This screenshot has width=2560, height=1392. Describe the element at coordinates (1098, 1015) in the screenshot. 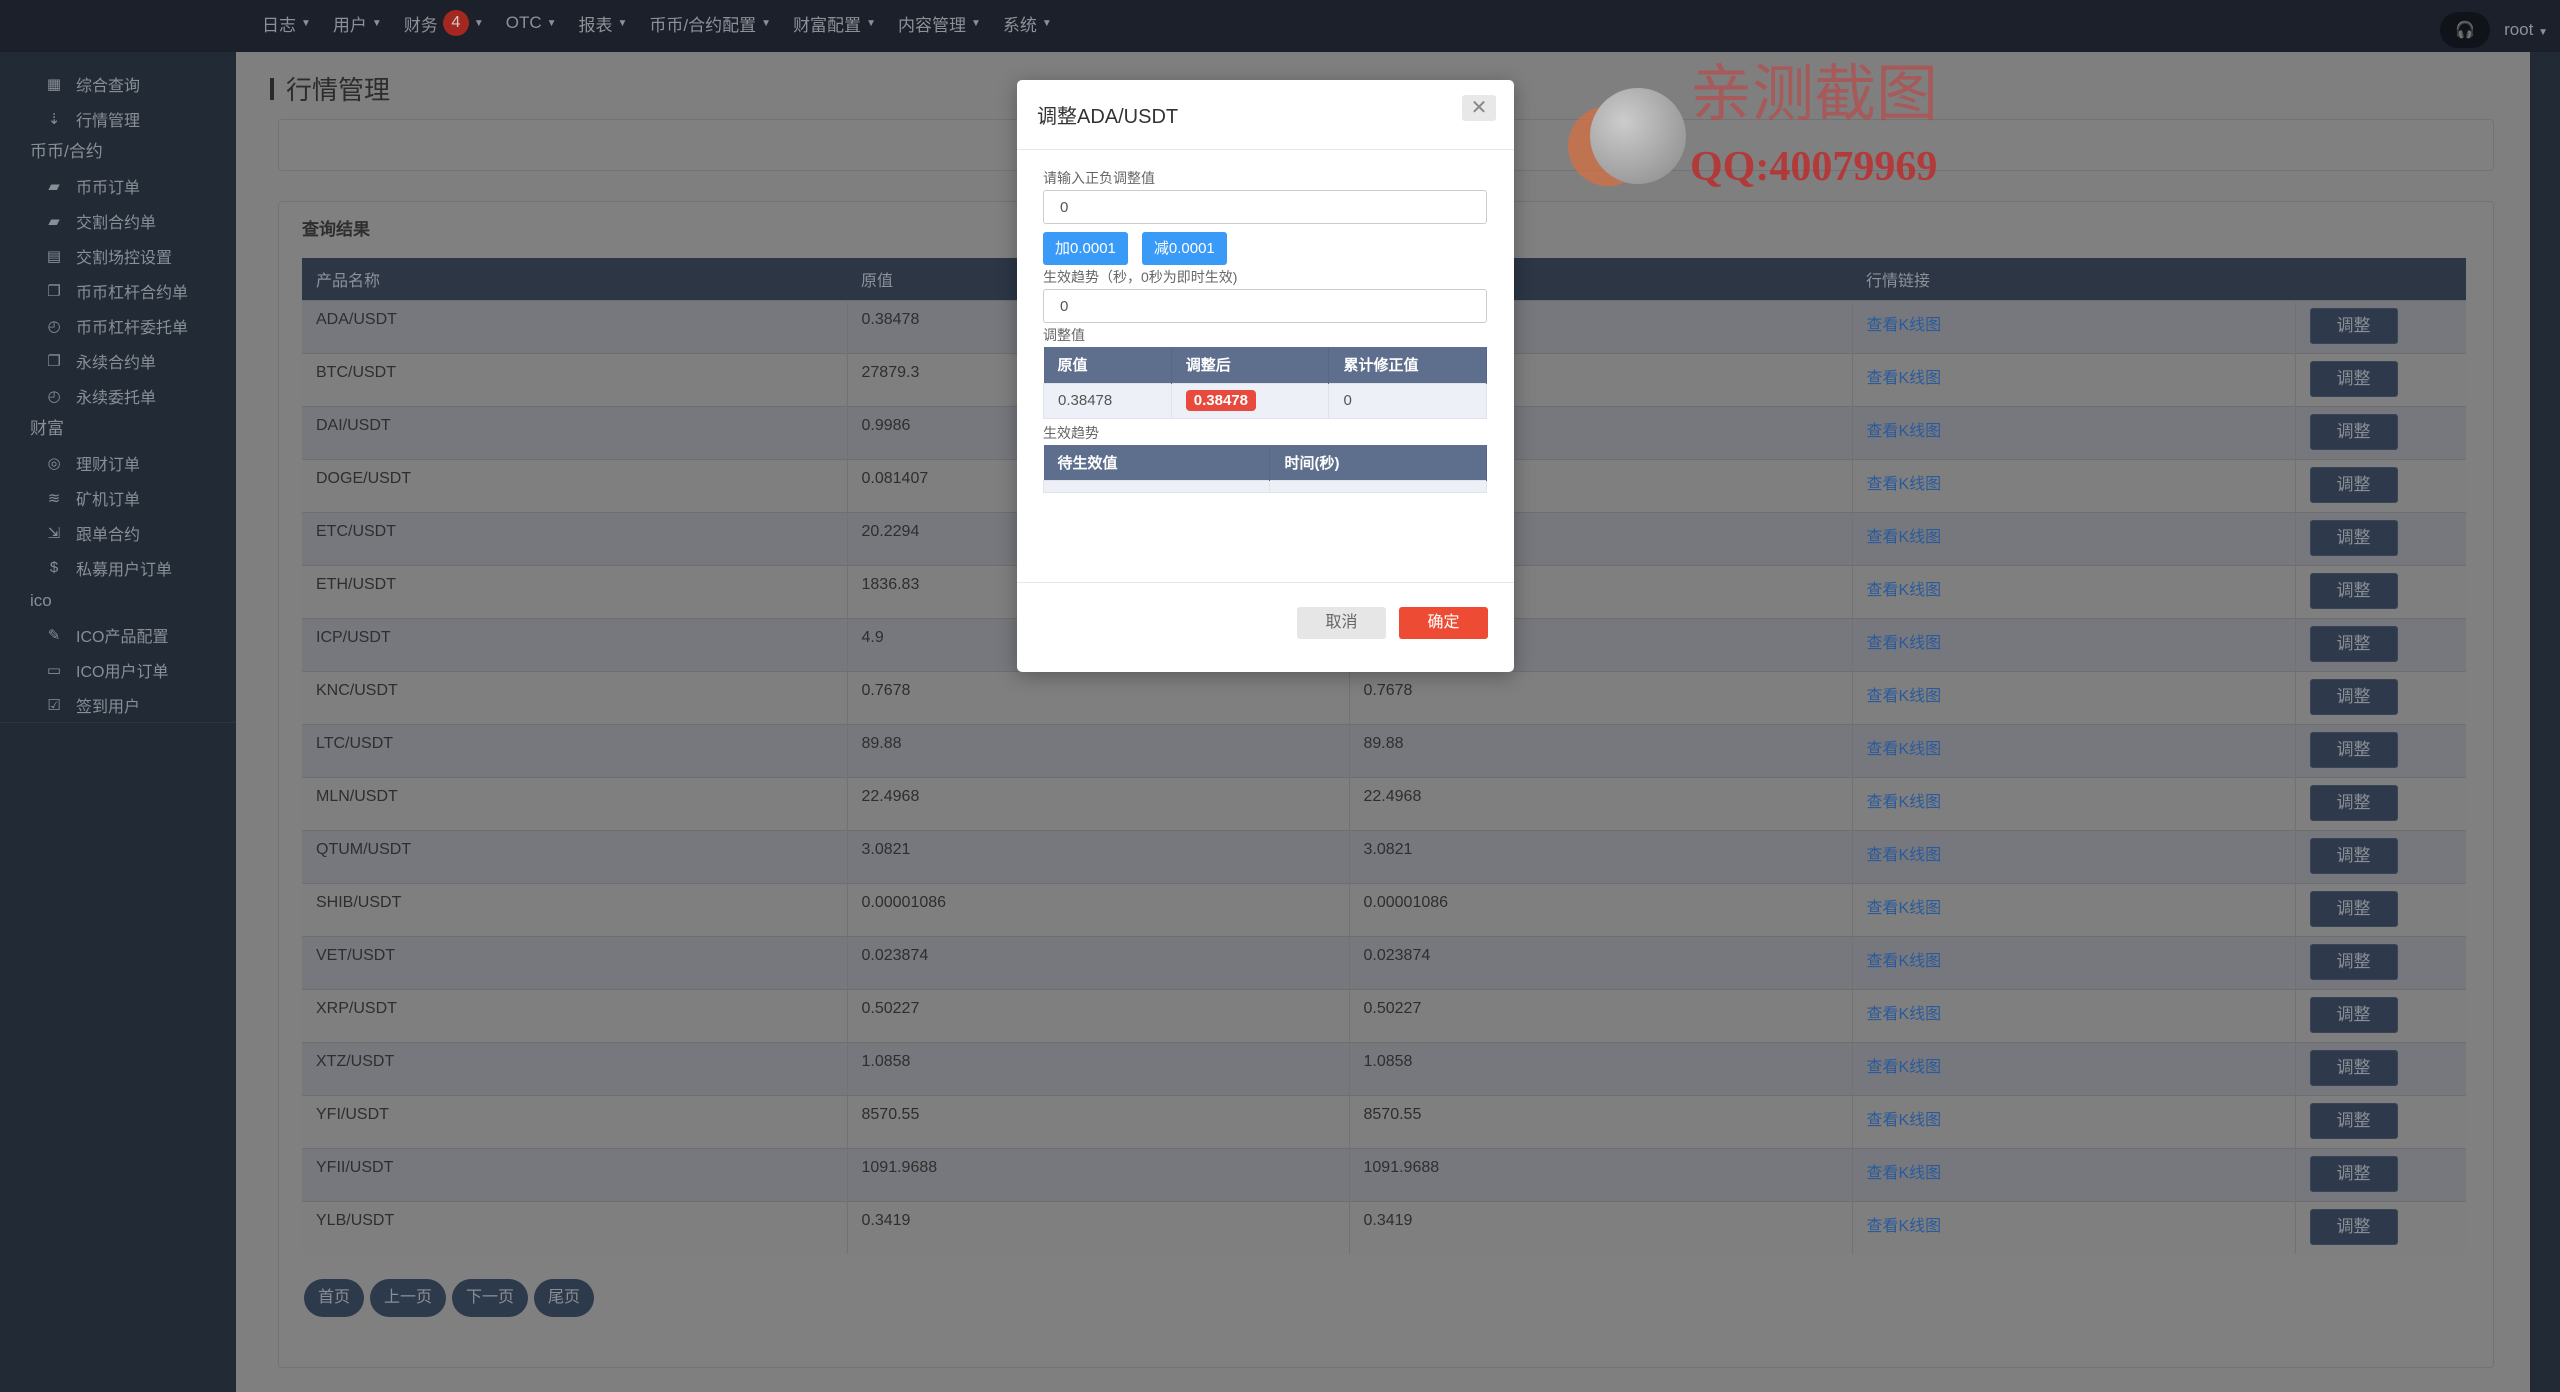

I see `original-value: 0.50227` at that location.